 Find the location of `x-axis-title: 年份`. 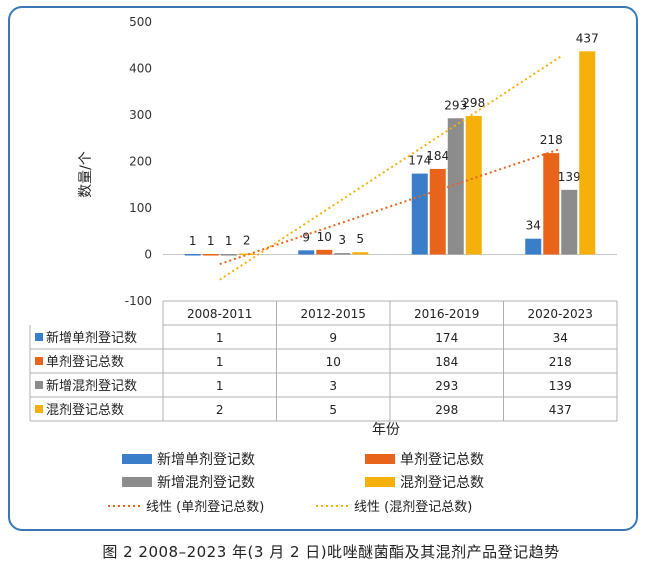

x-axis-title: 年份 is located at coordinates (386, 430).